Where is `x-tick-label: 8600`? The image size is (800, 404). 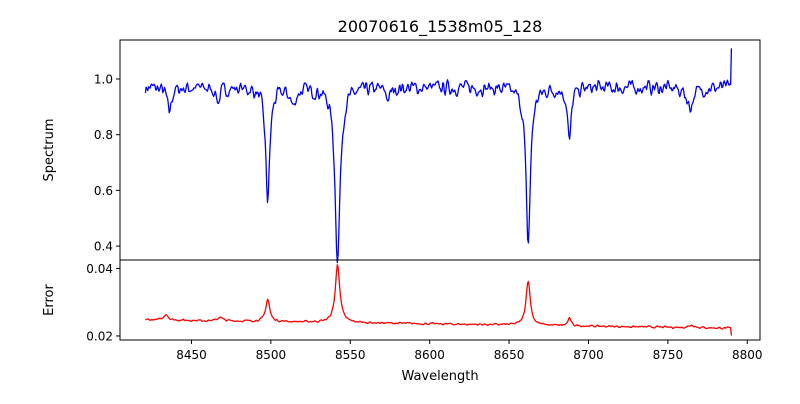
x-tick-label: 8600 is located at coordinates (429, 355).